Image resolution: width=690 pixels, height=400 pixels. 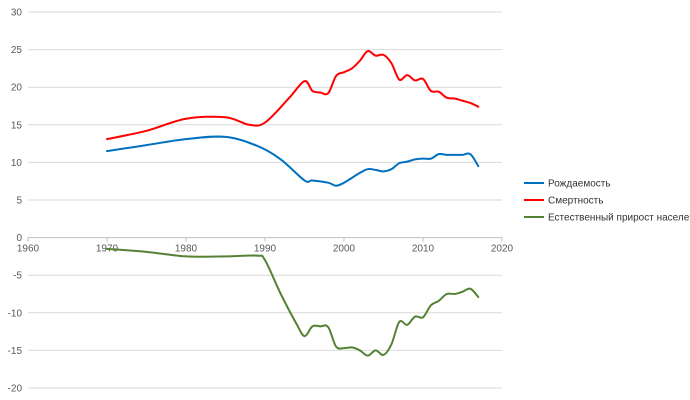 I want to click on x-tick-label: 2000, so click(x=344, y=249).